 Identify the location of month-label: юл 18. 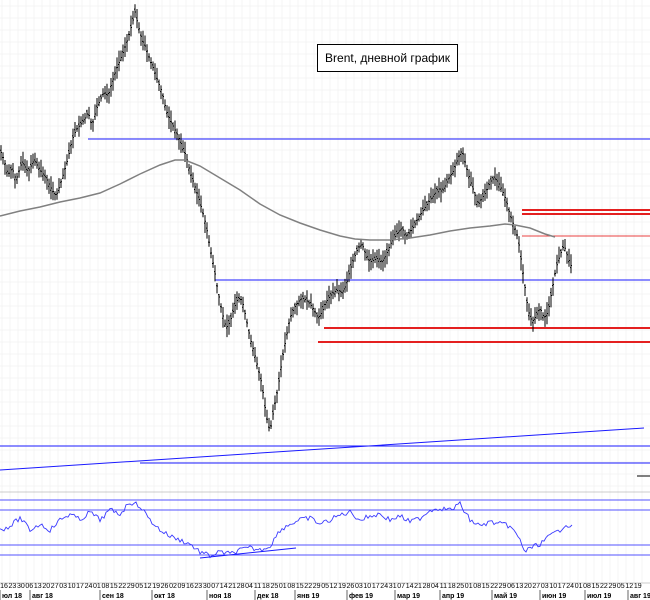
(12, 596).